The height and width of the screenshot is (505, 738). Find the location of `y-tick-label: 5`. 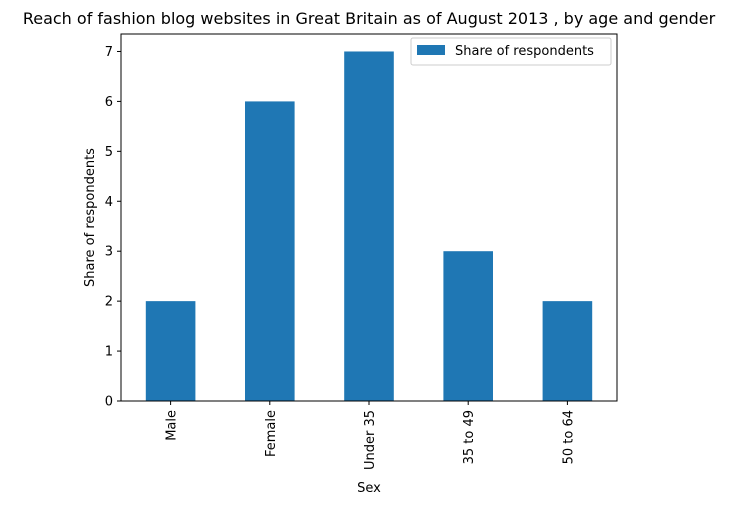

y-tick-label: 5 is located at coordinates (109, 152).